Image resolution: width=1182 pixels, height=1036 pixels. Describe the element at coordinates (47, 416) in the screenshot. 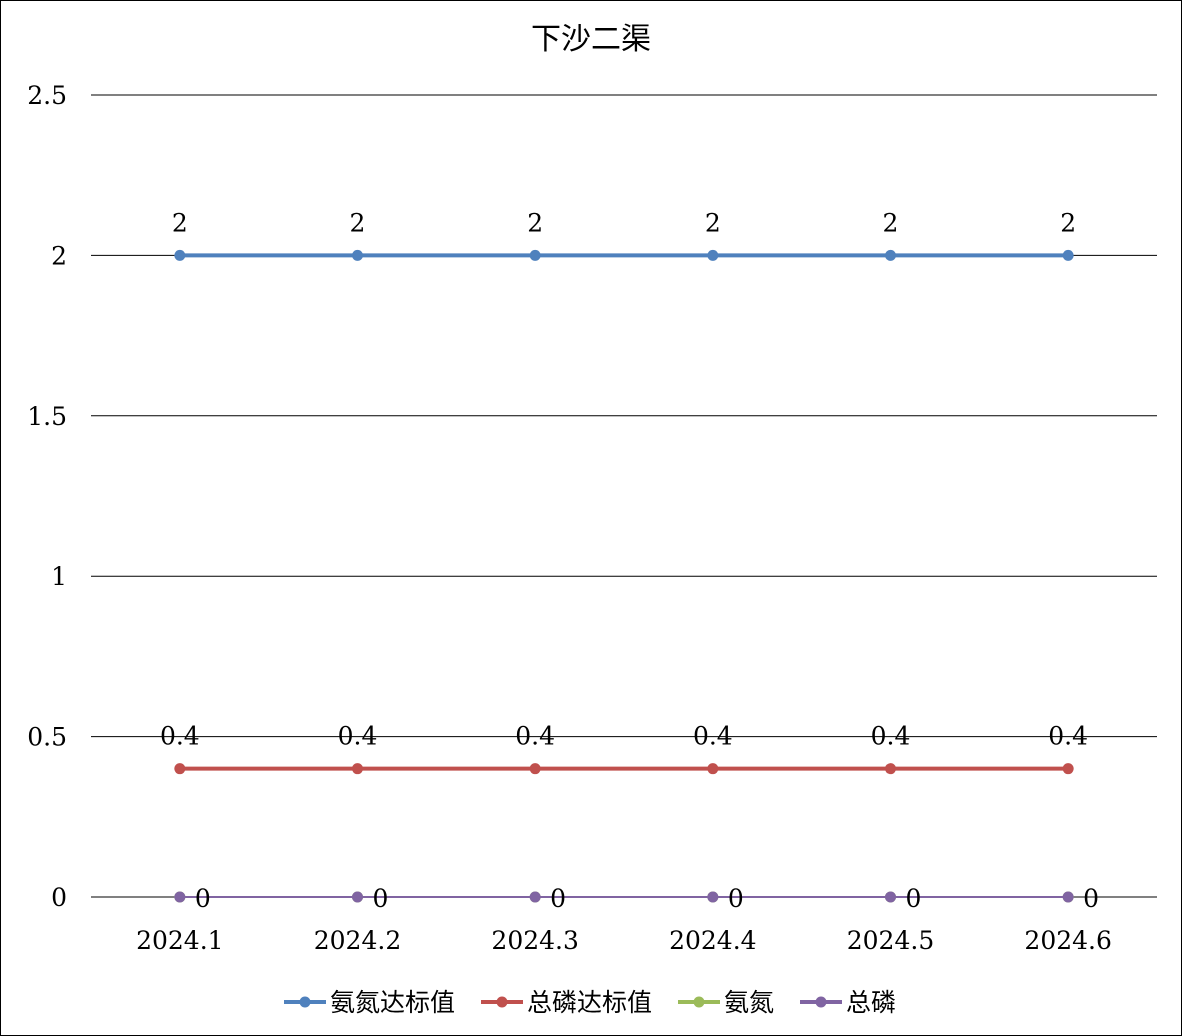

I see `y-tick-label: 1.5` at that location.